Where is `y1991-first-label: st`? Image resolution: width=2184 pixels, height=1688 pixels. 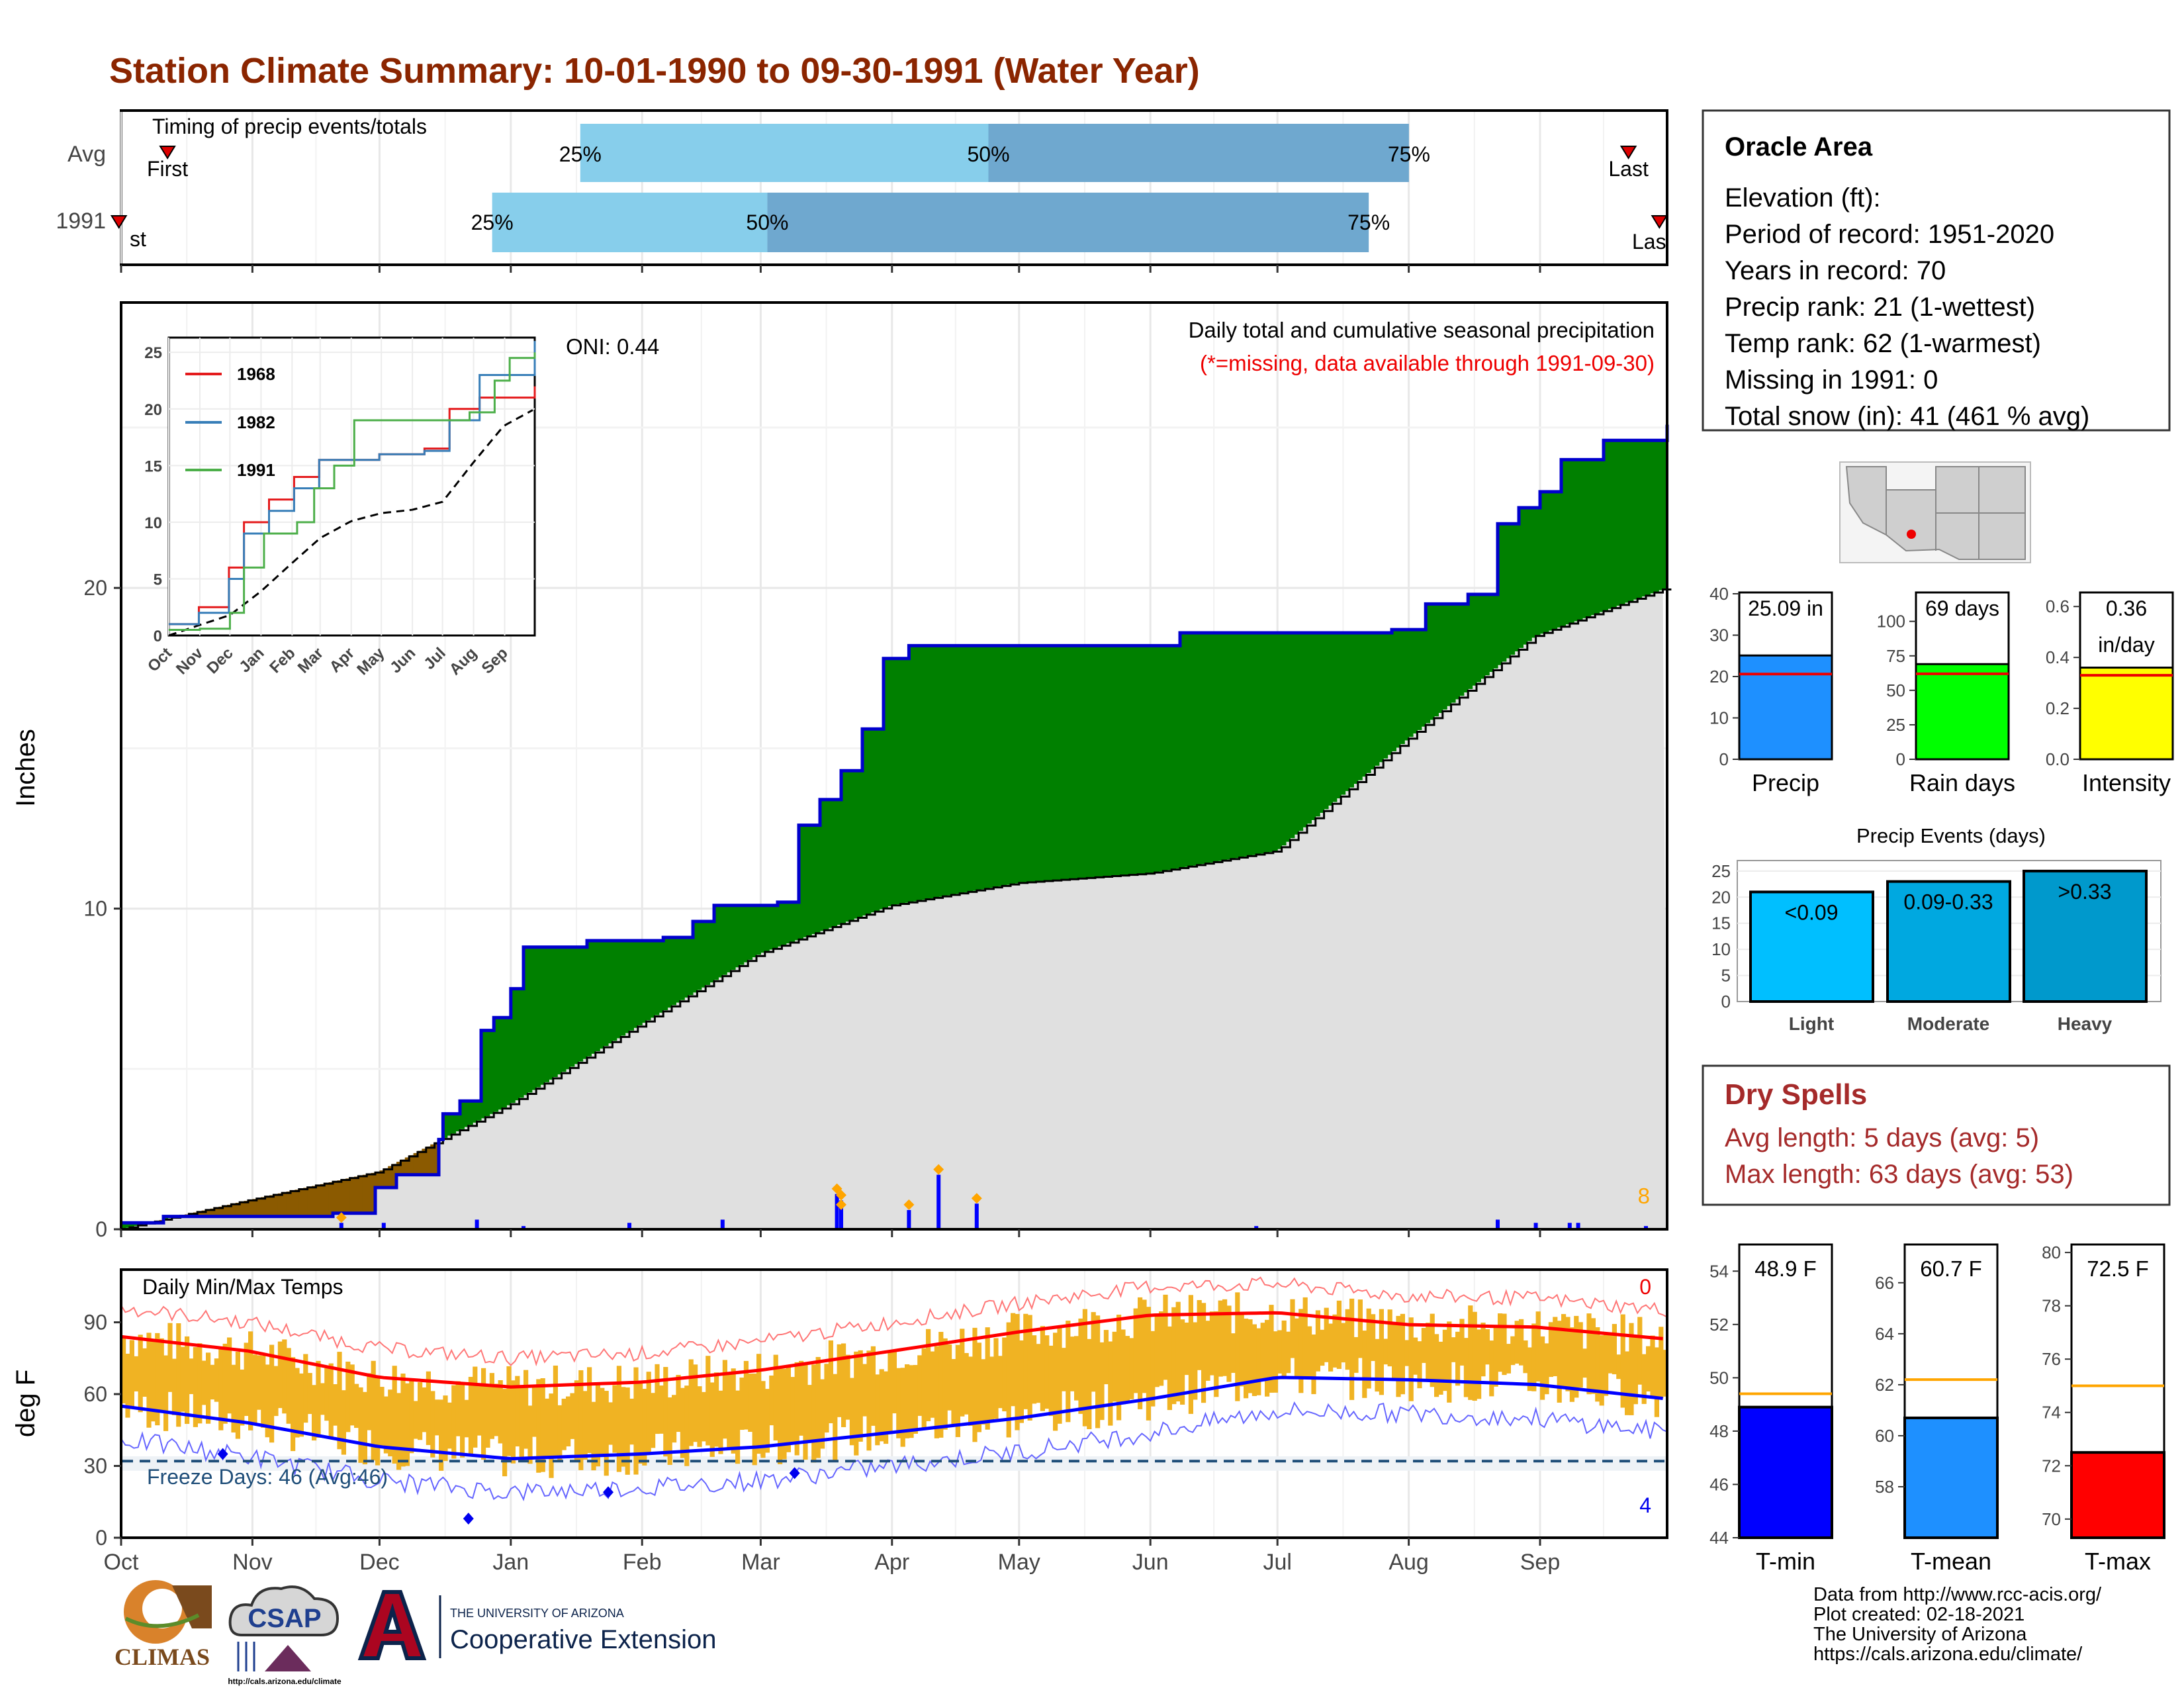
y1991-first-label: st is located at coordinates (138, 239).